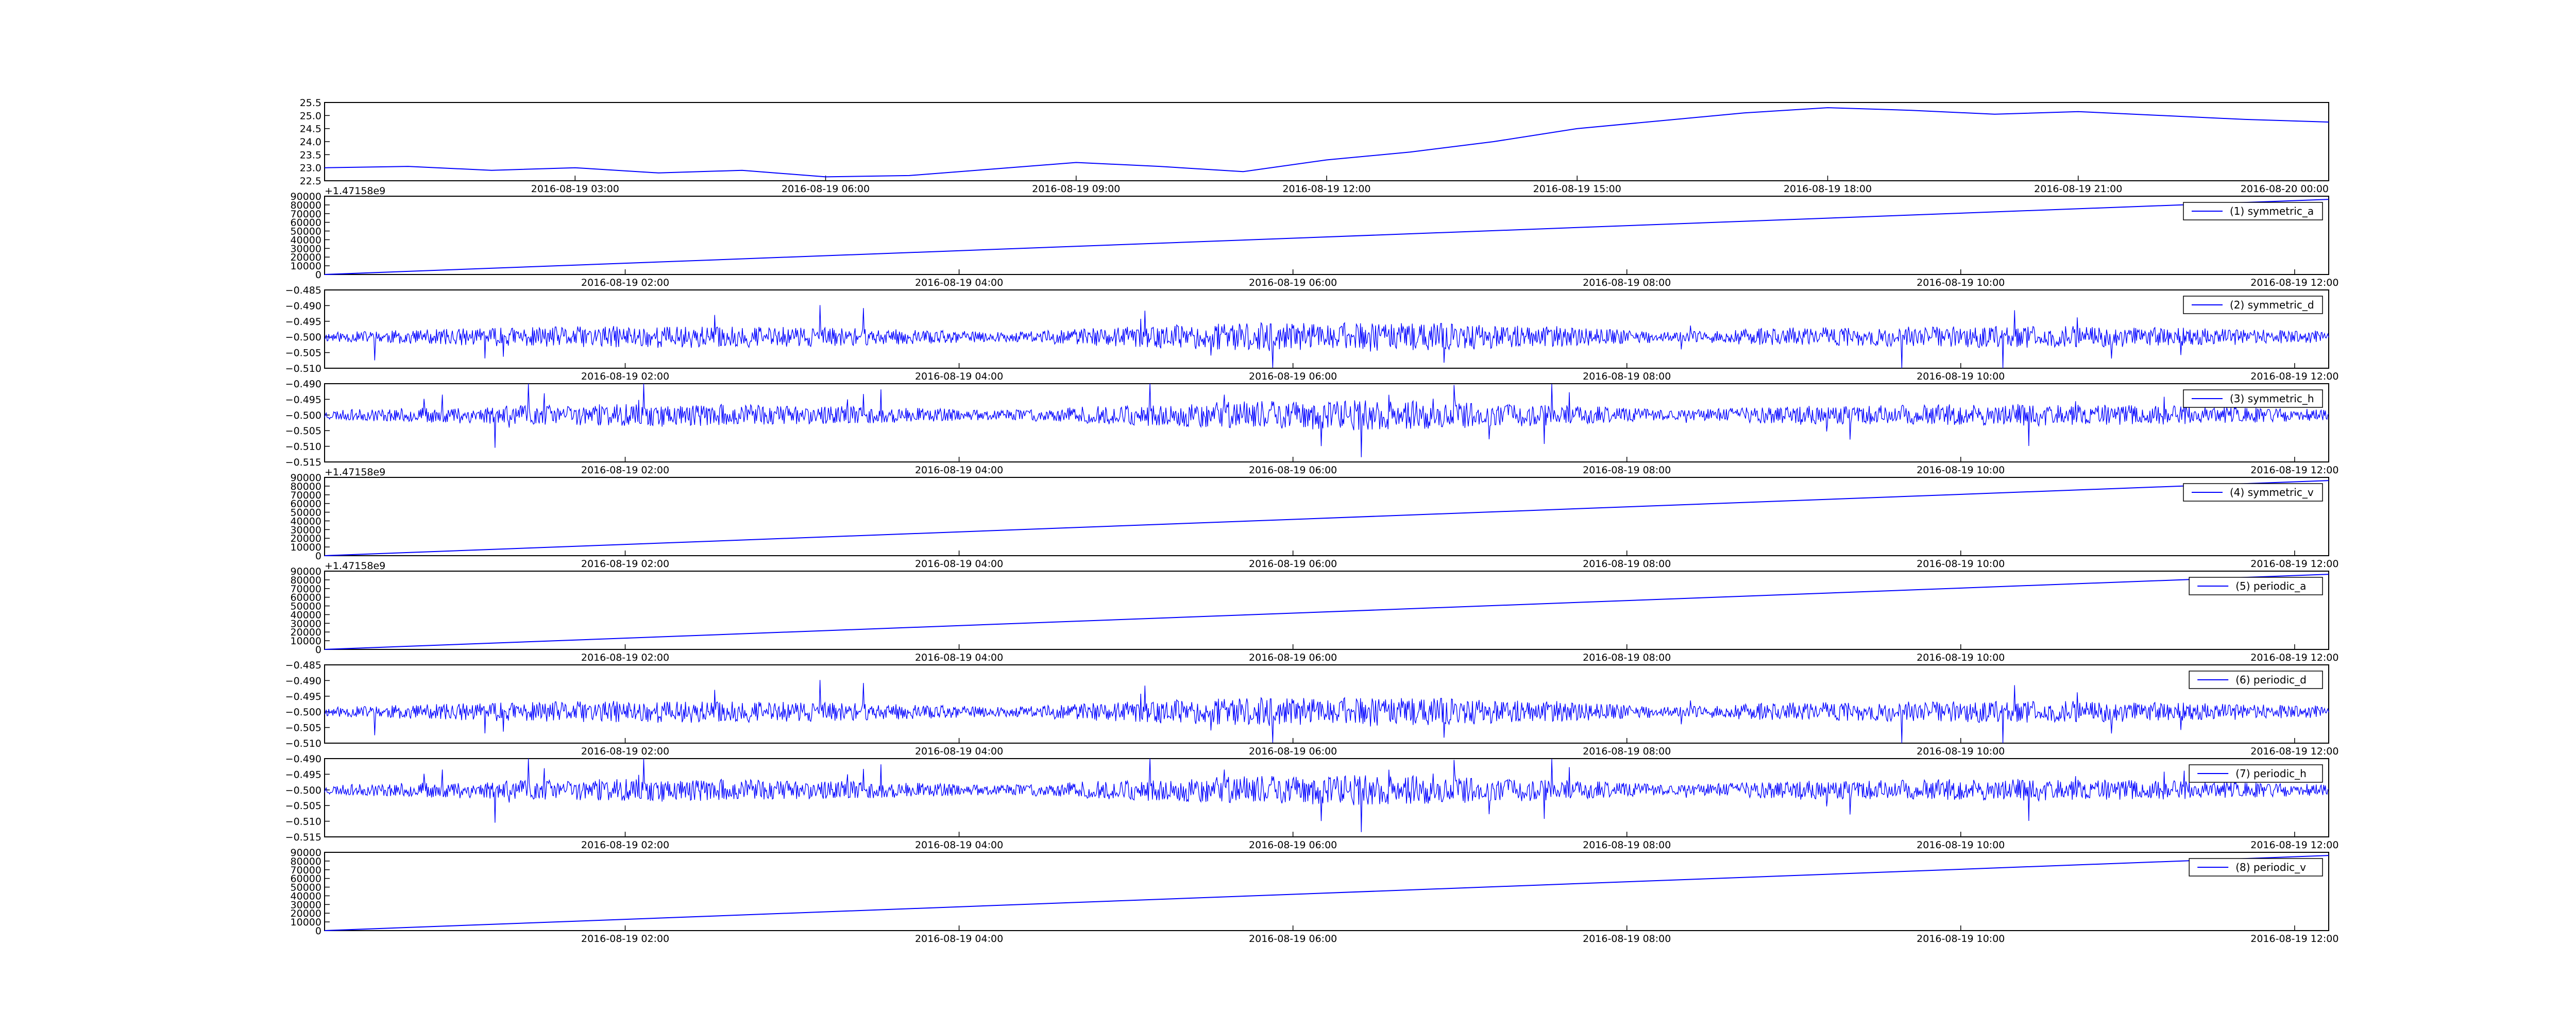 The height and width of the screenshot is (1030, 2576). I want to click on legend: (1) symmetric_a, so click(2253, 211).